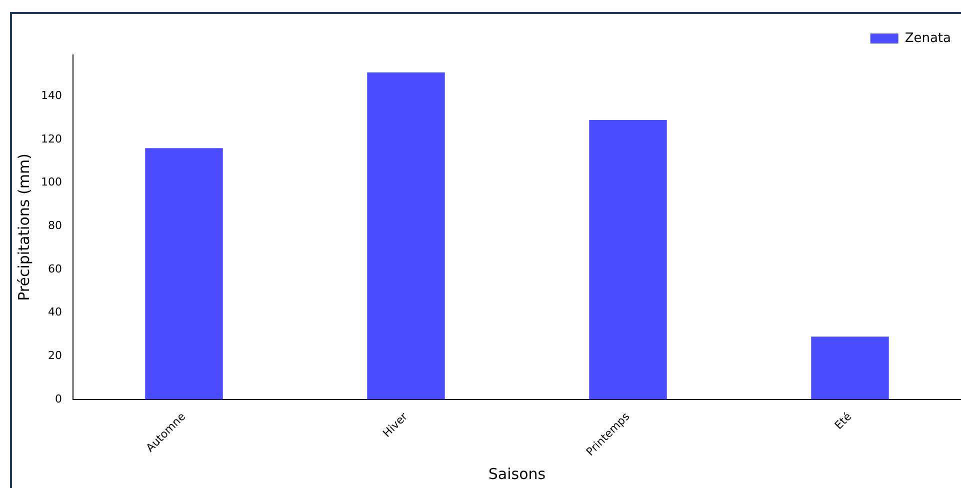 This screenshot has width=961, height=488. Describe the element at coordinates (51, 95) in the screenshot. I see `y-tick-label: 140` at that location.